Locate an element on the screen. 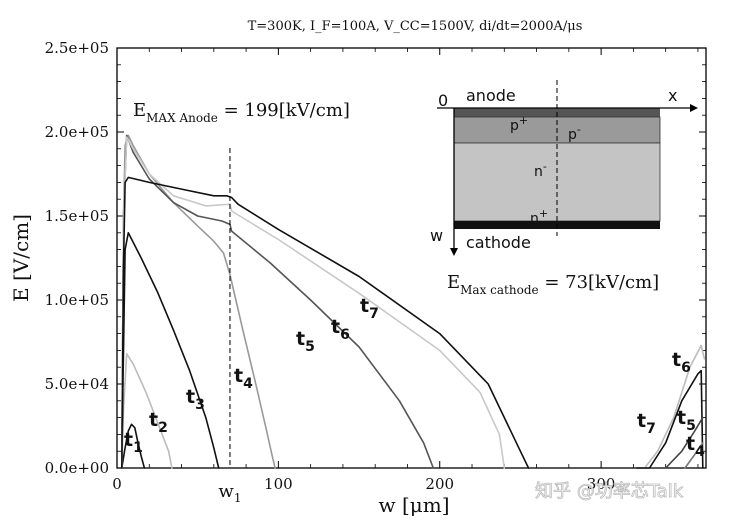  cathode-max-annotation: EMax cathode = 73[kV/cm] is located at coordinates (553, 284).